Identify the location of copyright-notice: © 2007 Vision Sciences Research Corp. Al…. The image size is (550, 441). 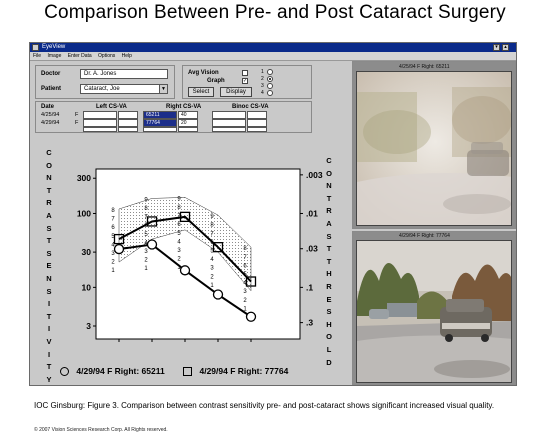
(101, 430).